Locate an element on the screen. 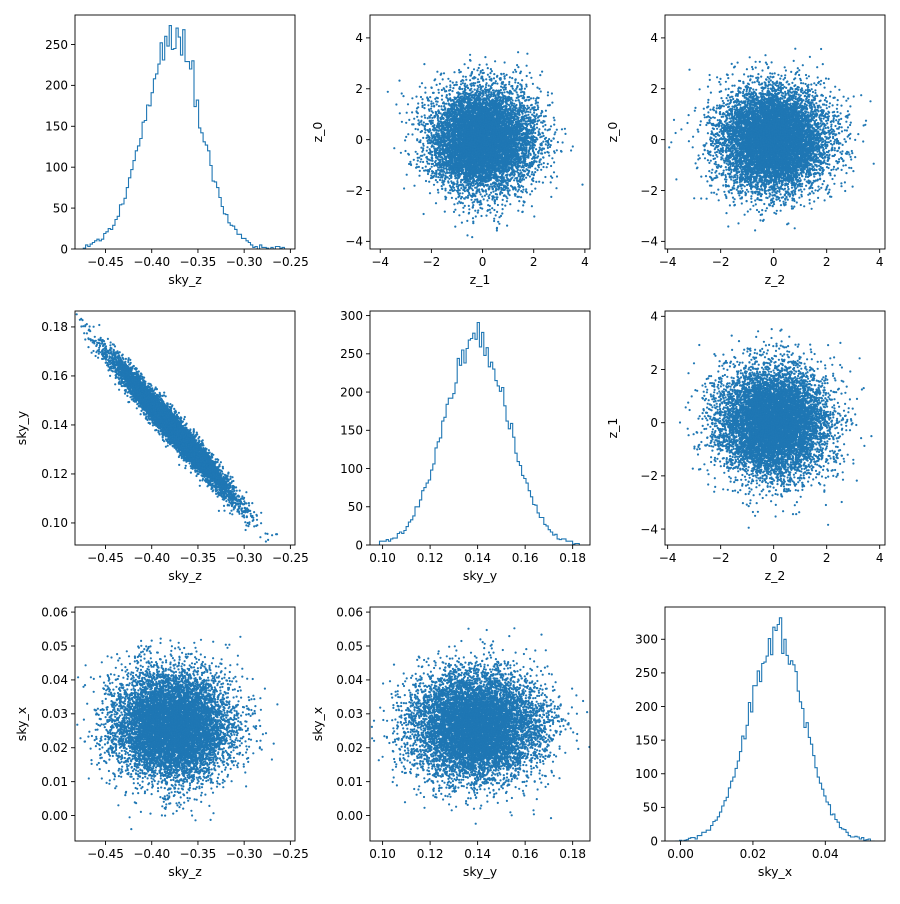 The height and width of the screenshot is (904, 900). y-tick-label: 0 is located at coordinates (64, 249).